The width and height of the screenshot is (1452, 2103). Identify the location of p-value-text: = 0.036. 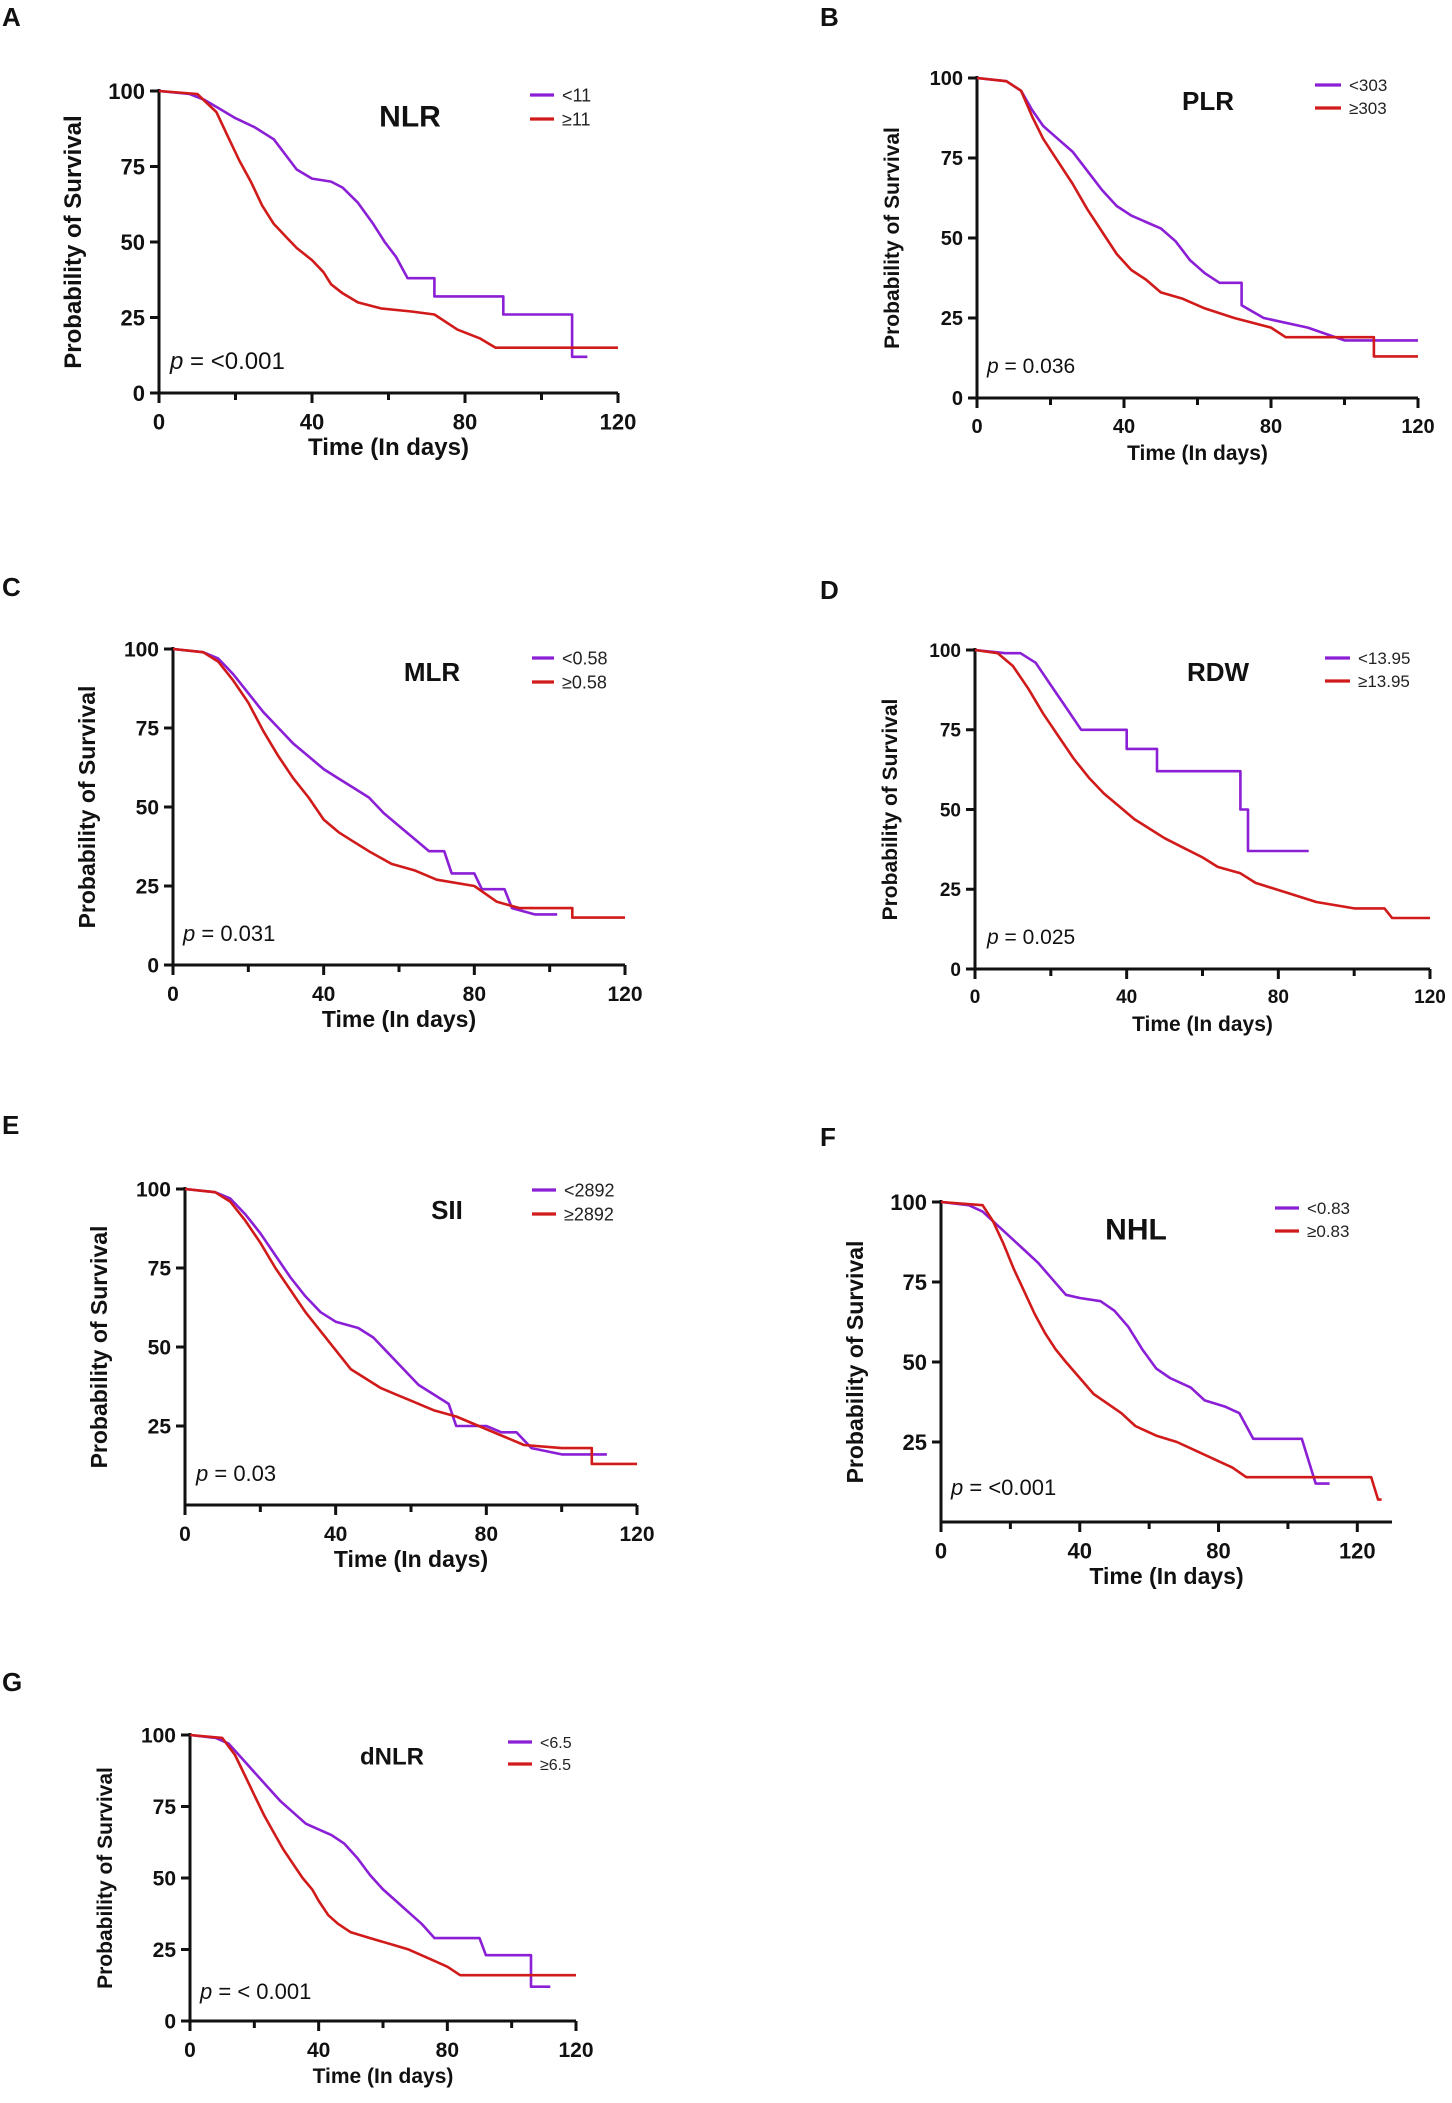
(1037, 366).